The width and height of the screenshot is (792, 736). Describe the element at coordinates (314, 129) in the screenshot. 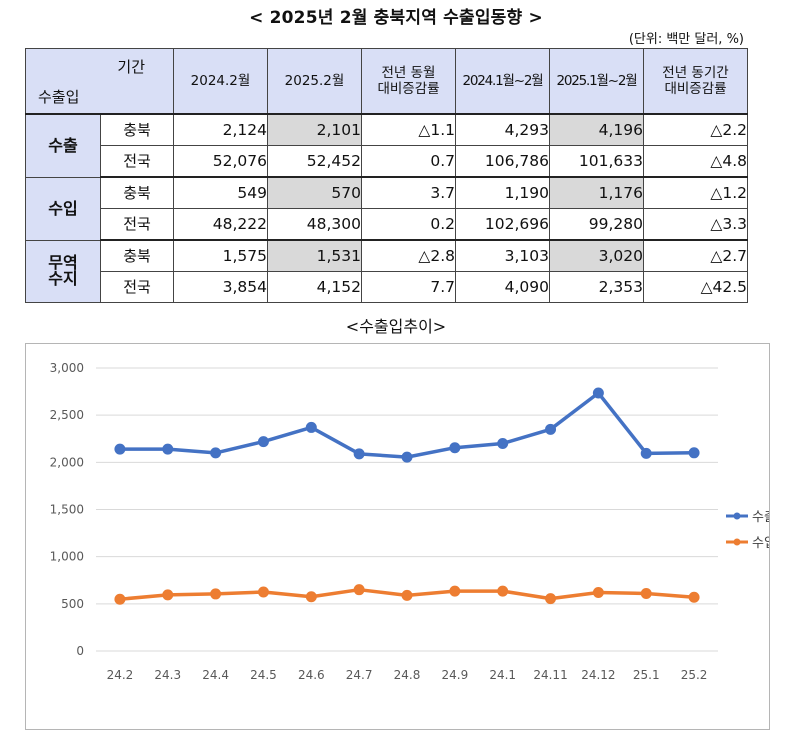

I see `value-cell: 2,101` at that location.